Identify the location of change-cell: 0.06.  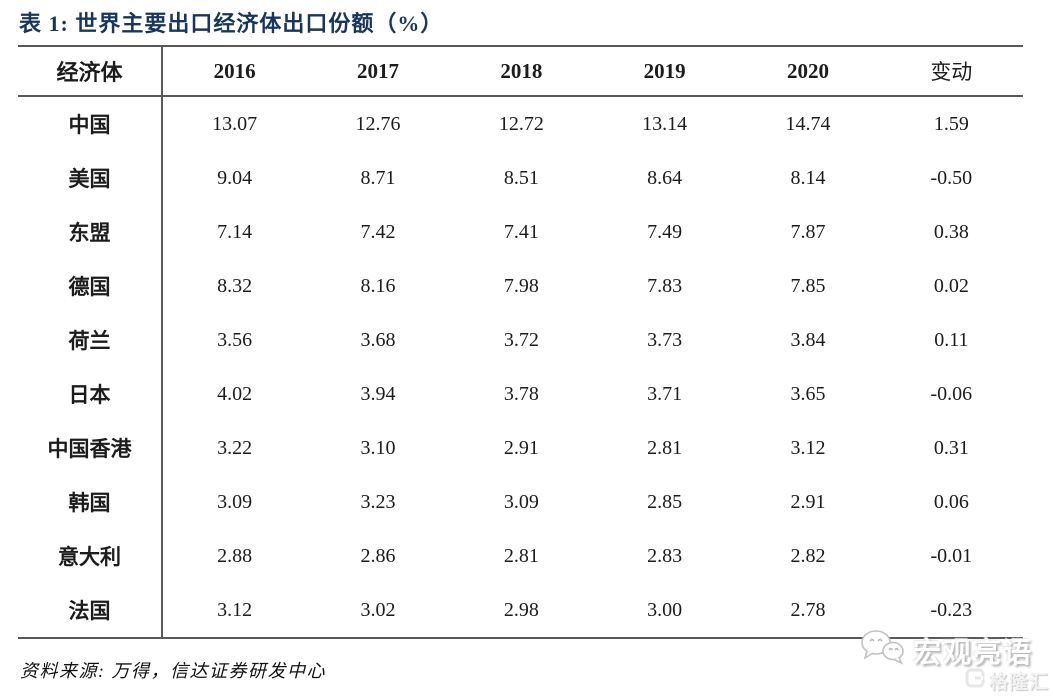
(951, 501).